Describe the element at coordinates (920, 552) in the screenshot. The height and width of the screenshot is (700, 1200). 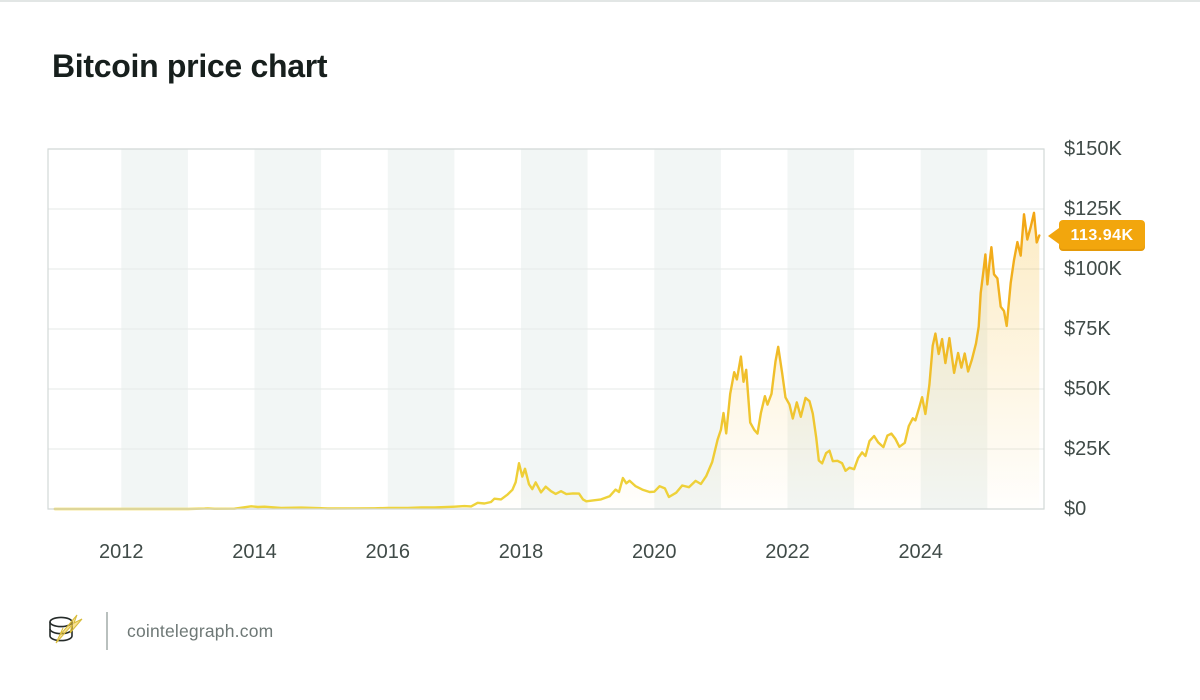
I see `x-tick-label-2024: 2024` at that location.